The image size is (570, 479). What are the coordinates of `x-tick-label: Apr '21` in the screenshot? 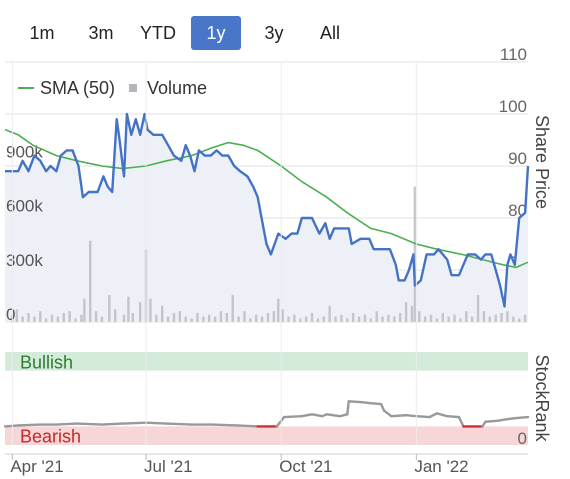 It's located at (36, 466).